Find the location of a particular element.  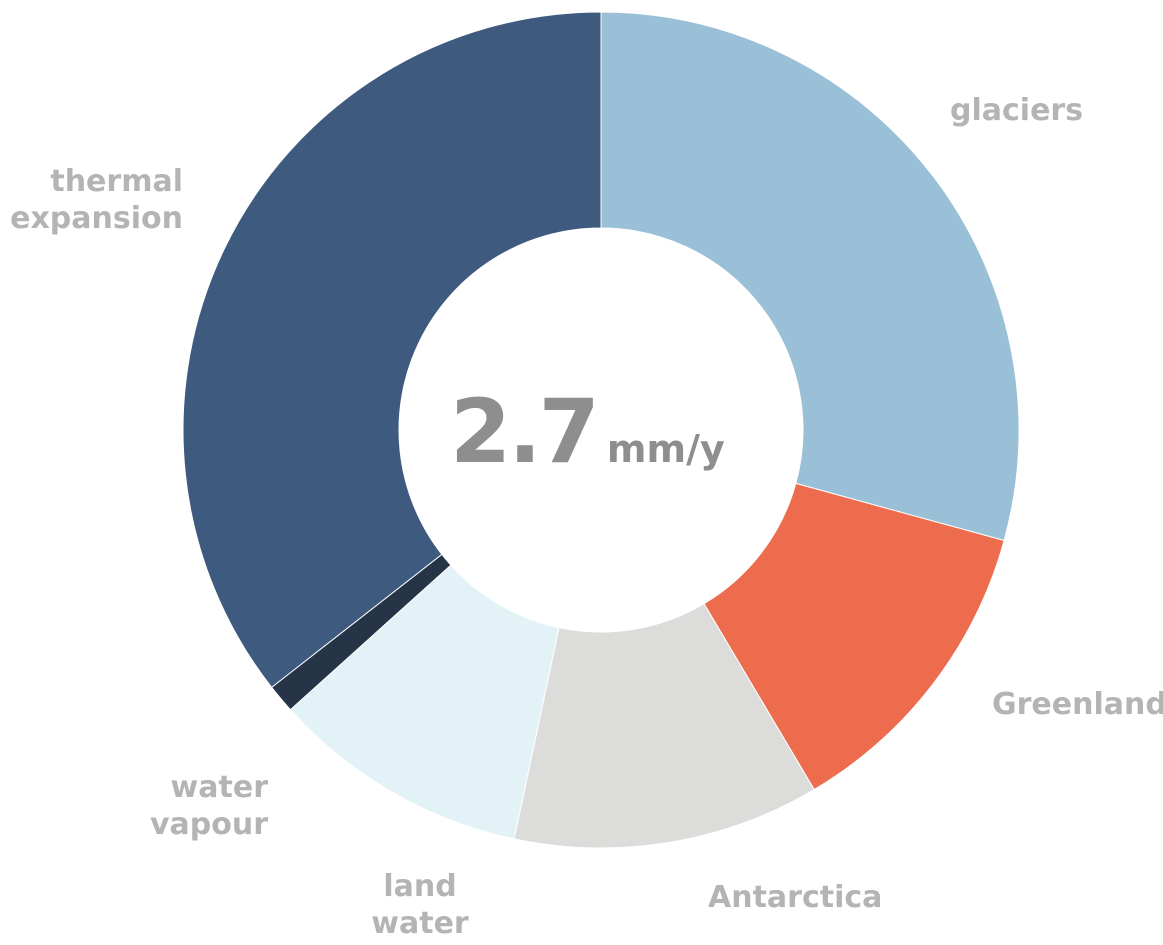

label-land-water: land water is located at coordinates (420, 905).